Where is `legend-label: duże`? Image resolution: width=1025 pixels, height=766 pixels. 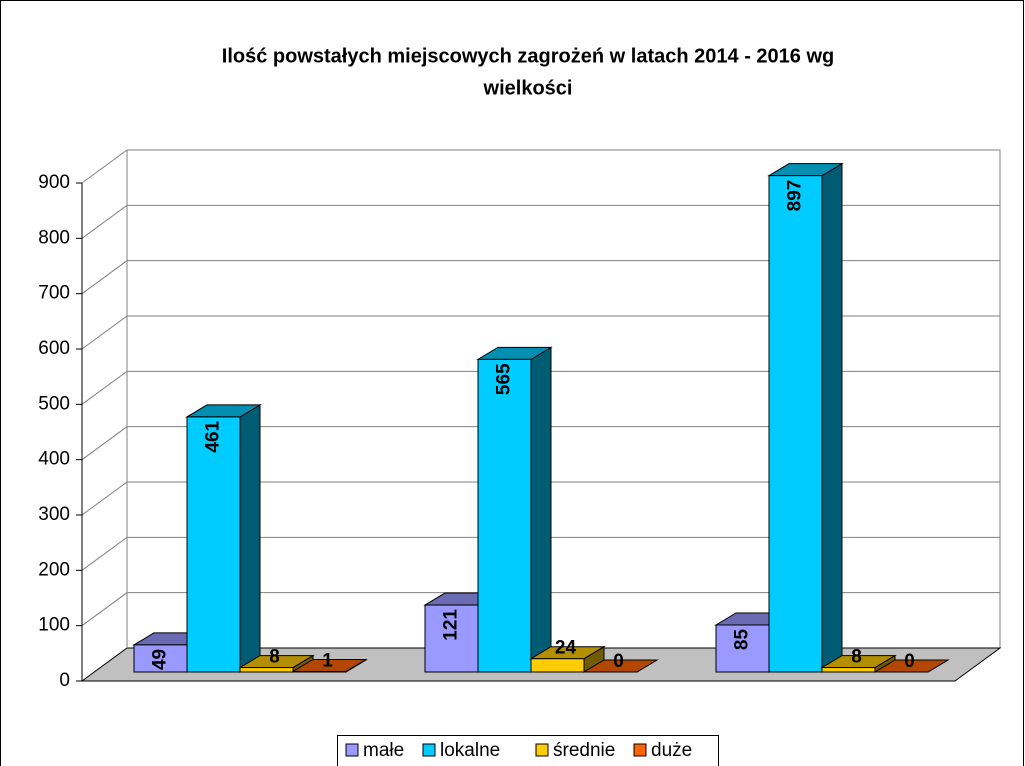
legend-label: duże is located at coordinates (671, 750).